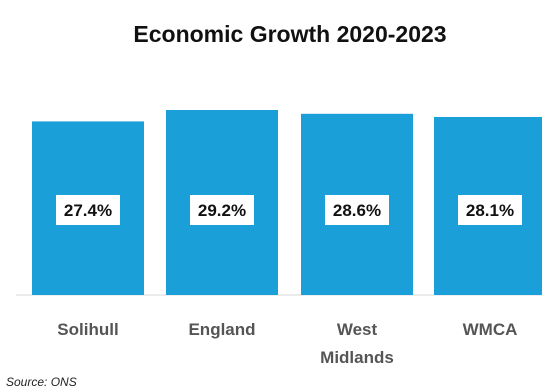  I want to click on x-tick-label-line: Midlands, so click(357, 357).